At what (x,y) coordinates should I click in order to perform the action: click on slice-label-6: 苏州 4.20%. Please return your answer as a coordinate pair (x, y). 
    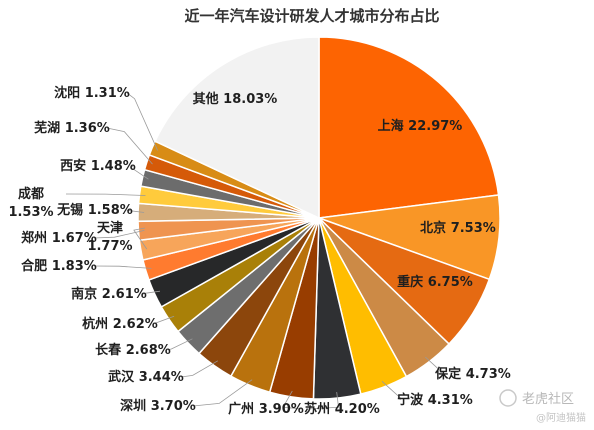
    Looking at the image, I should click on (342, 409).